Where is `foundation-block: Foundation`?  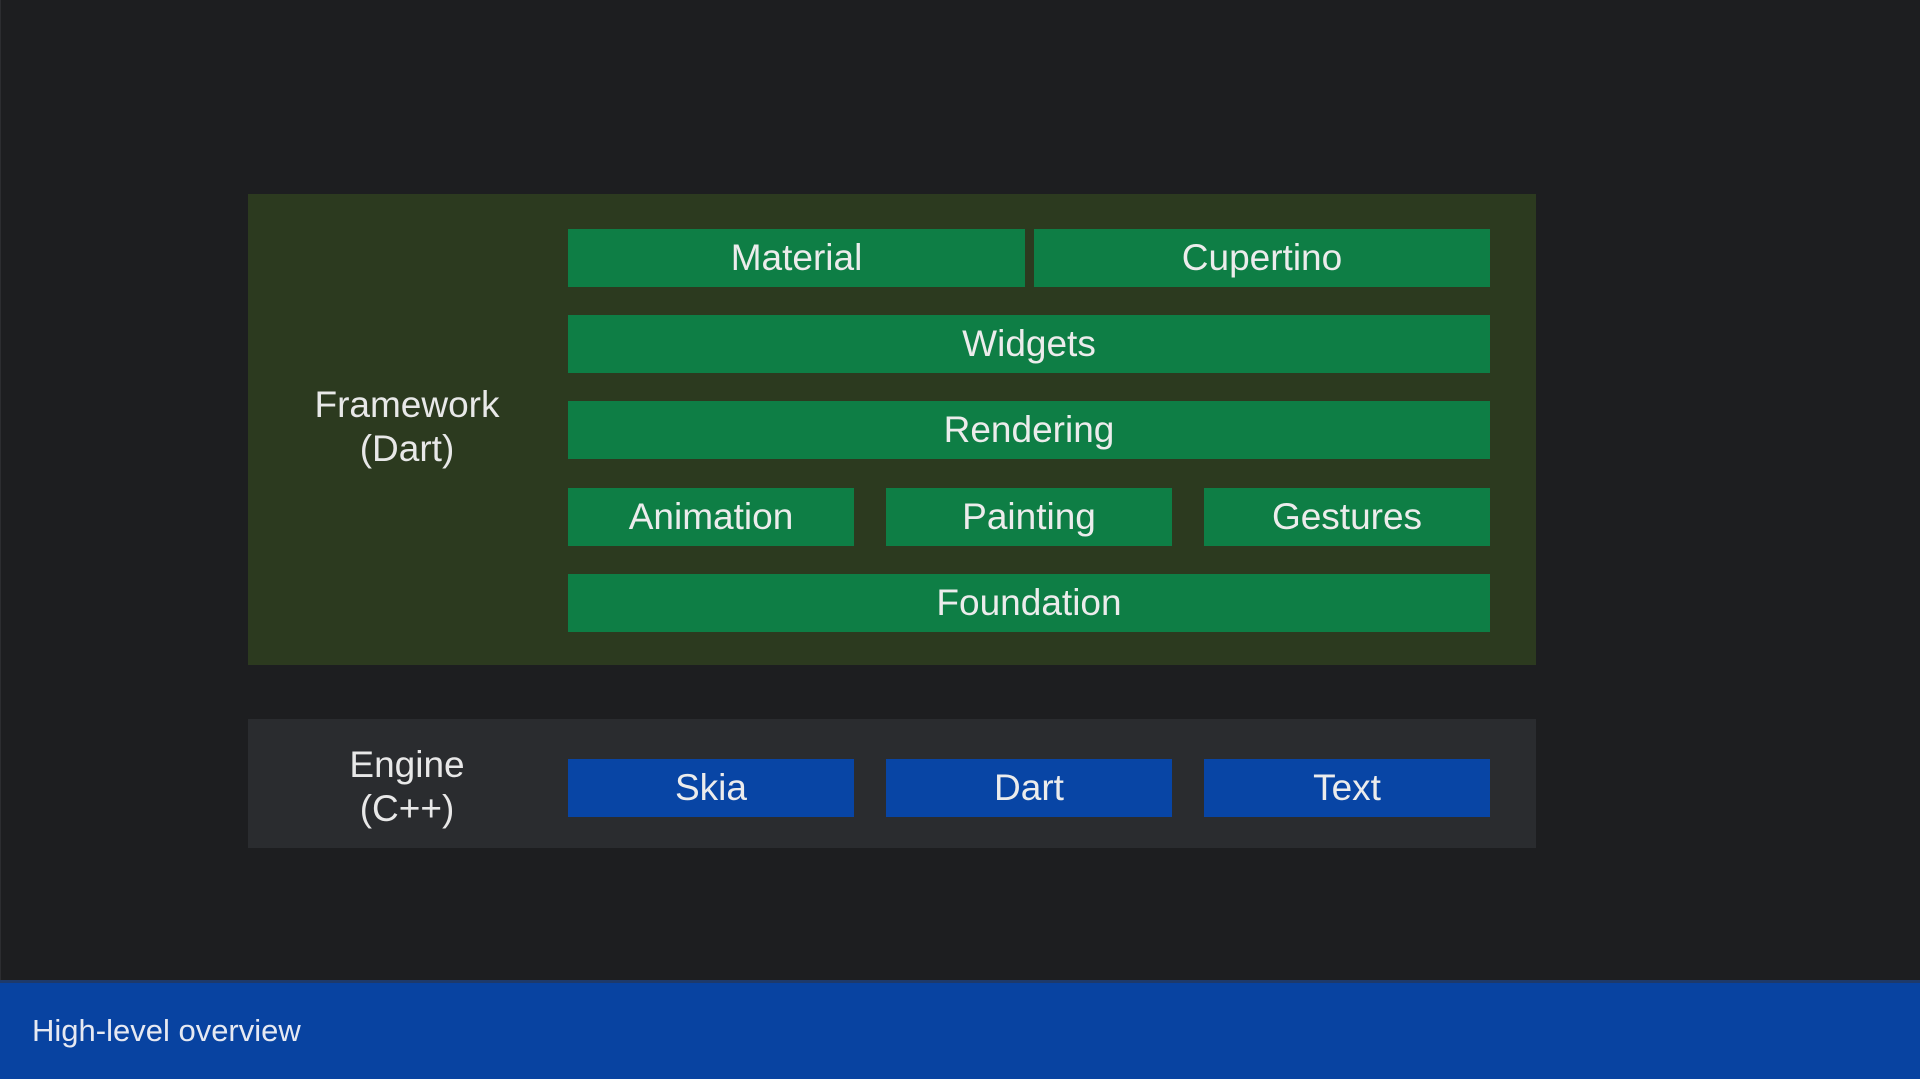
foundation-block: Foundation is located at coordinates (1029, 603).